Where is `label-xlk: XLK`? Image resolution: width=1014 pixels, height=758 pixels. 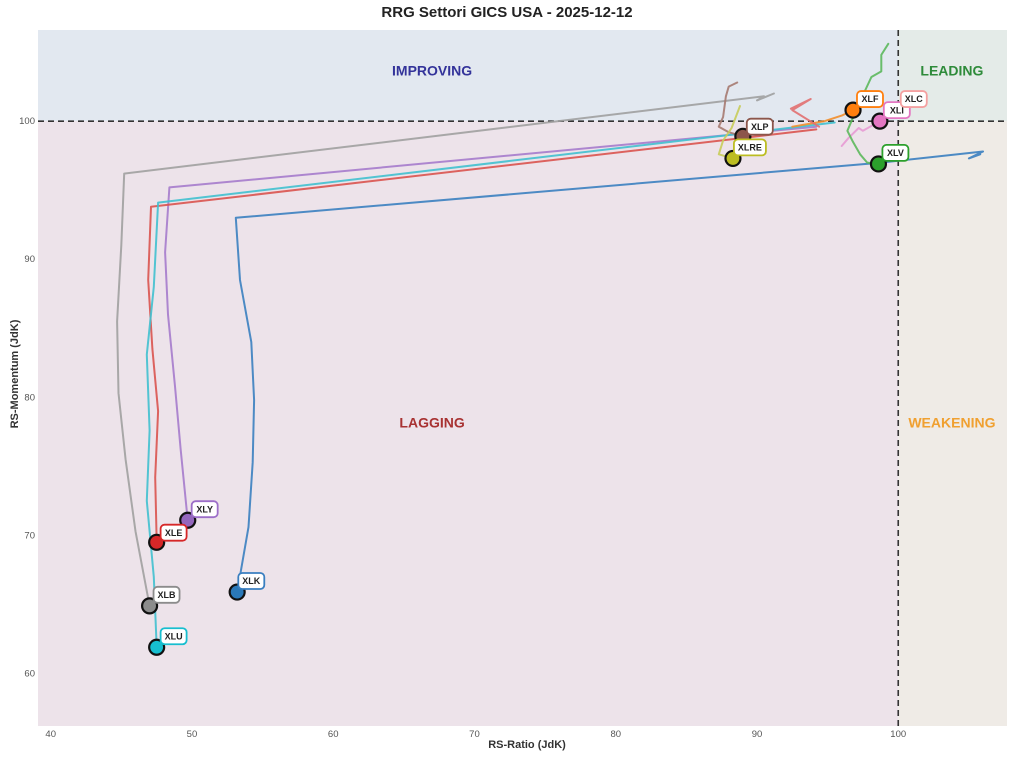 label-xlk: XLK is located at coordinates (251, 581).